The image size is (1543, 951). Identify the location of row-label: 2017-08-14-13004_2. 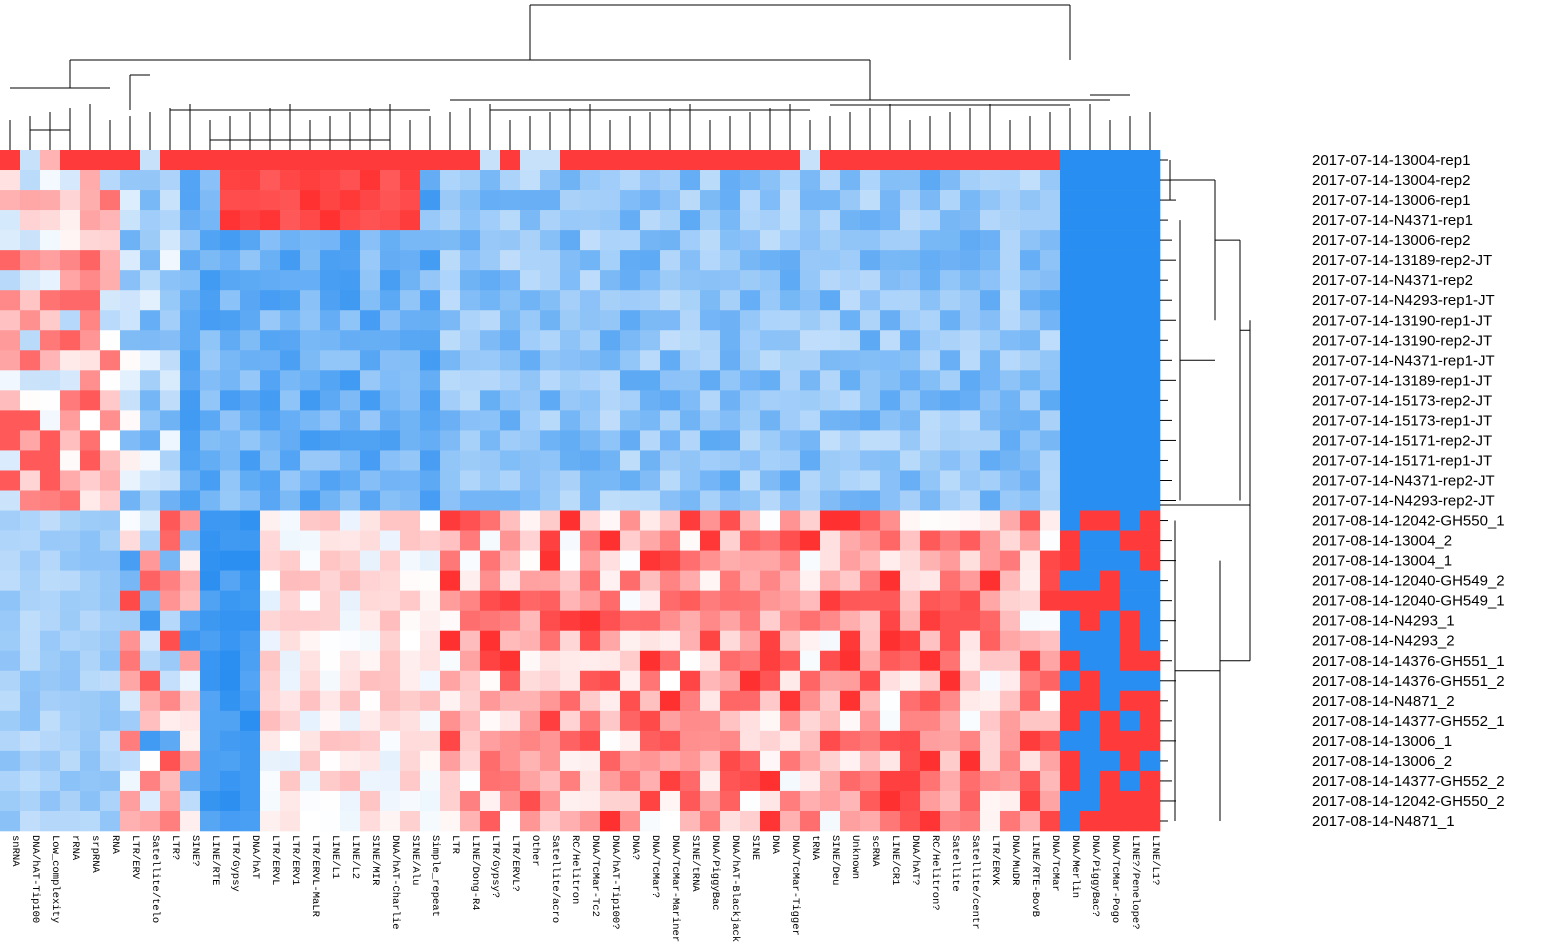
(1382, 541).